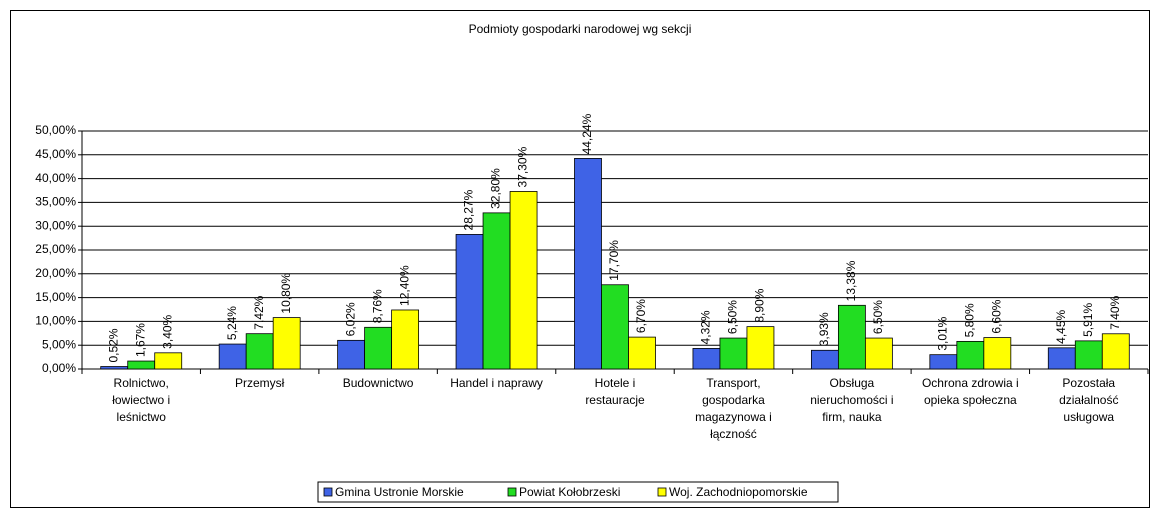  I want to click on value-label: 7,42%, so click(259, 312).